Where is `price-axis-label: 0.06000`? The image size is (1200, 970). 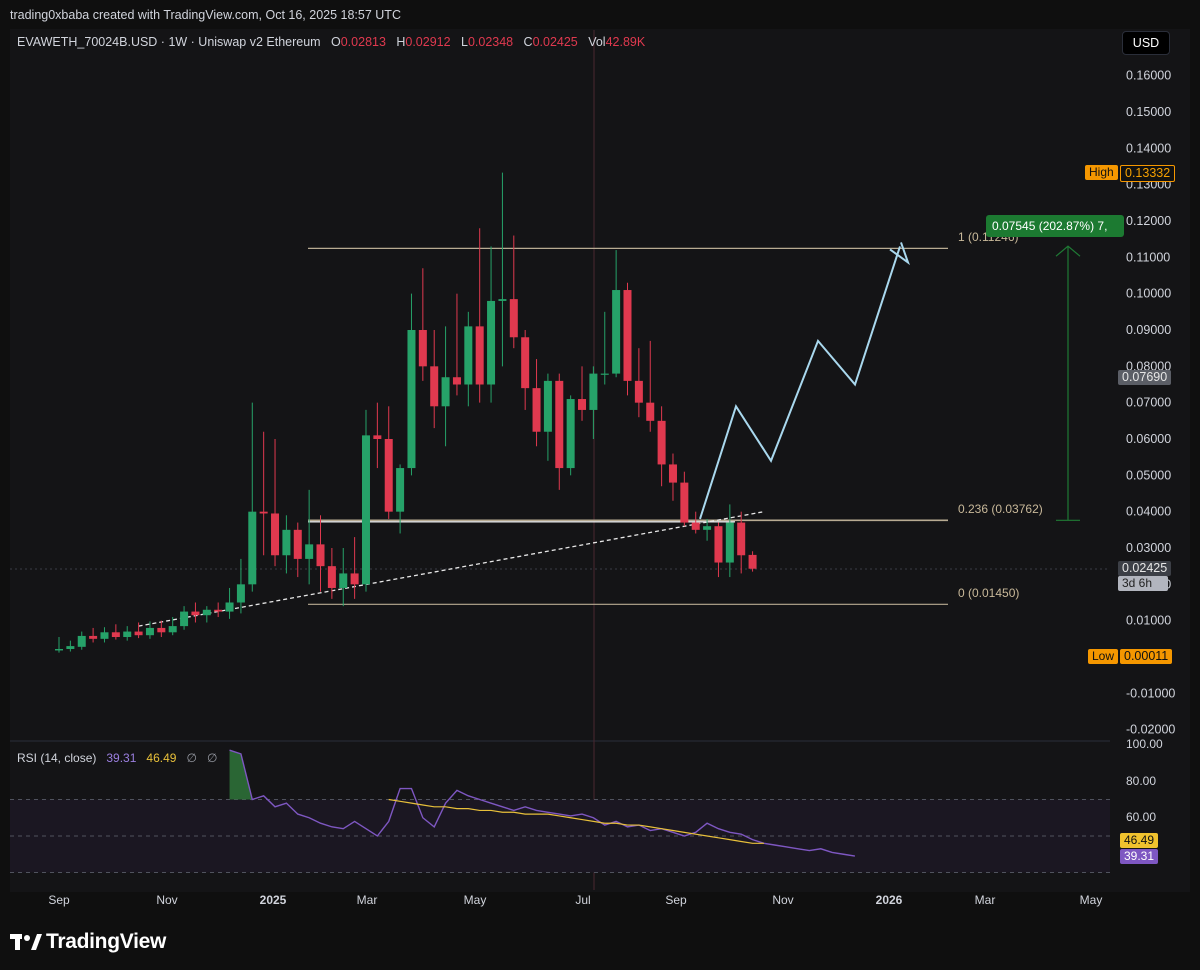
price-axis-label: 0.06000 is located at coordinates (1148, 439).